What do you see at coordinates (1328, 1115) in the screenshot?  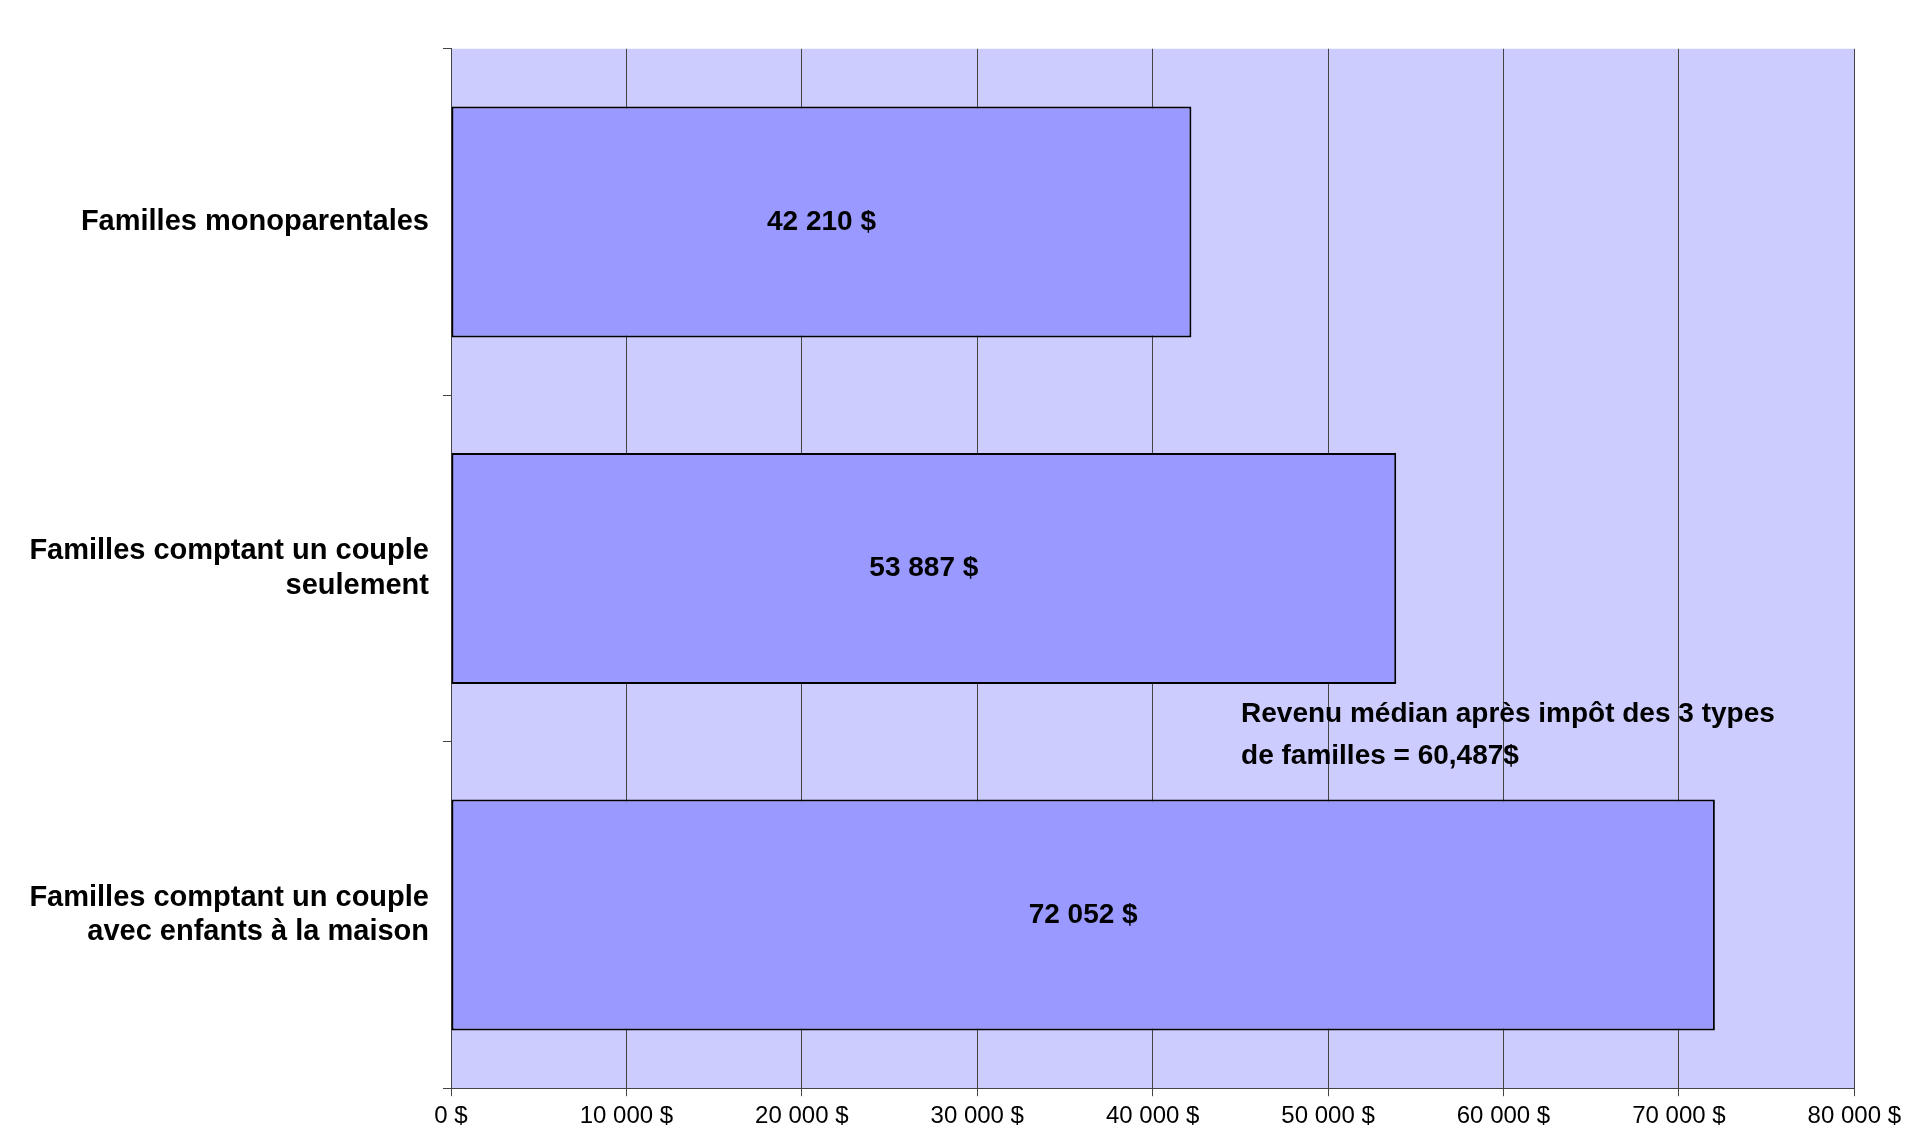 I see `x-tick-label: 50 000 $` at bounding box center [1328, 1115].